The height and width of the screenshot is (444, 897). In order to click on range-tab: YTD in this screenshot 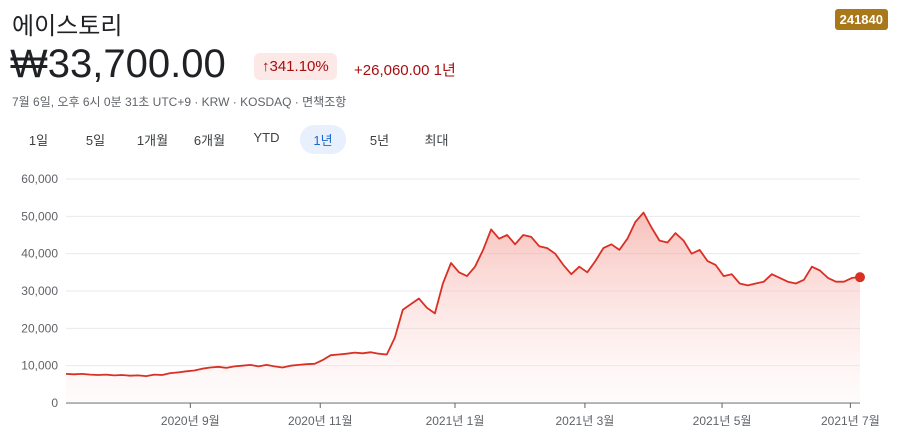, I will do `click(266, 137)`.